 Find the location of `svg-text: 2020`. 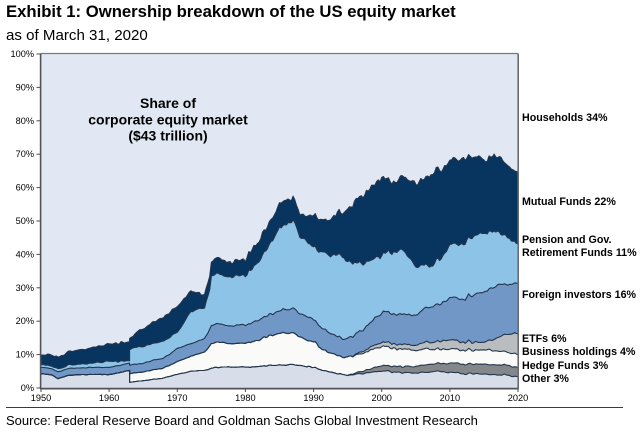

svg-text: 2020 is located at coordinates (518, 398).